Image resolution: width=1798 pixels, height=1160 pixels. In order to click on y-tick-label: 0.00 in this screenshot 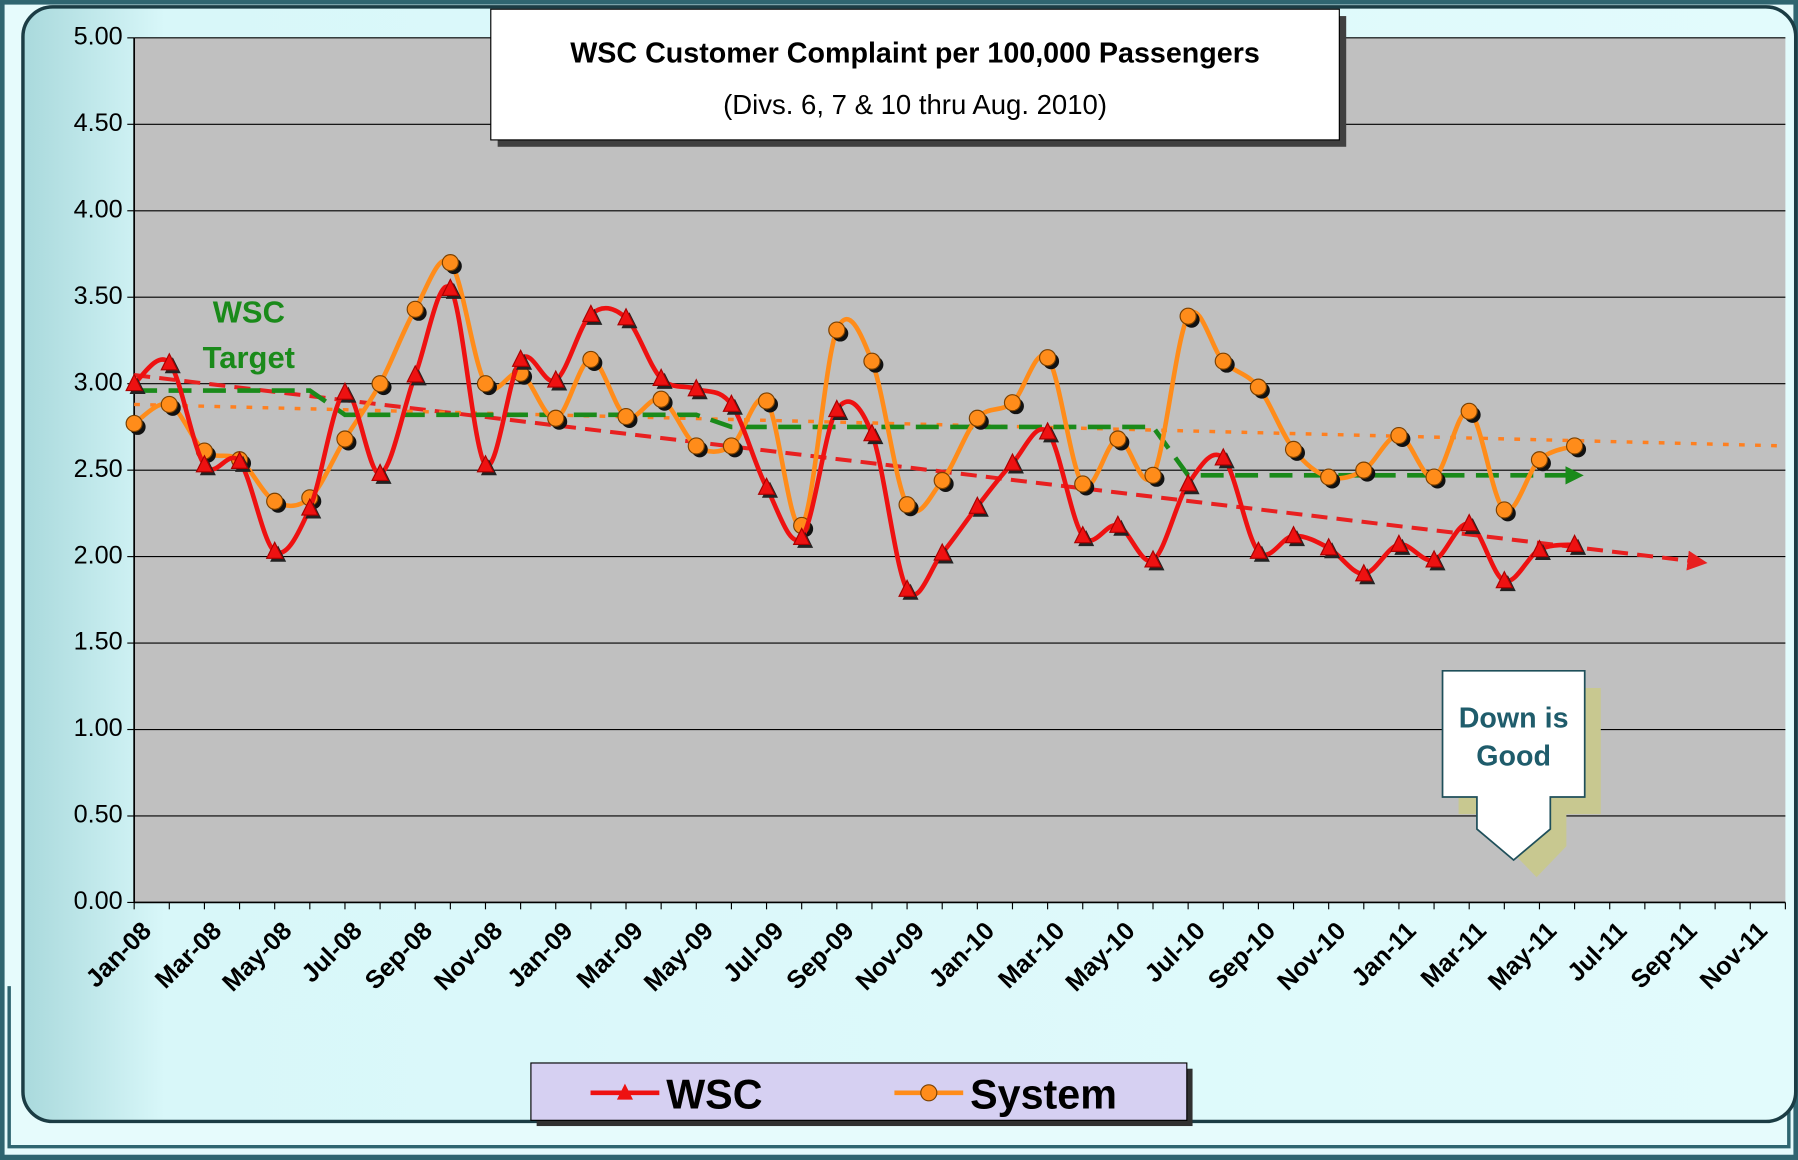, I will do `click(98, 901)`.